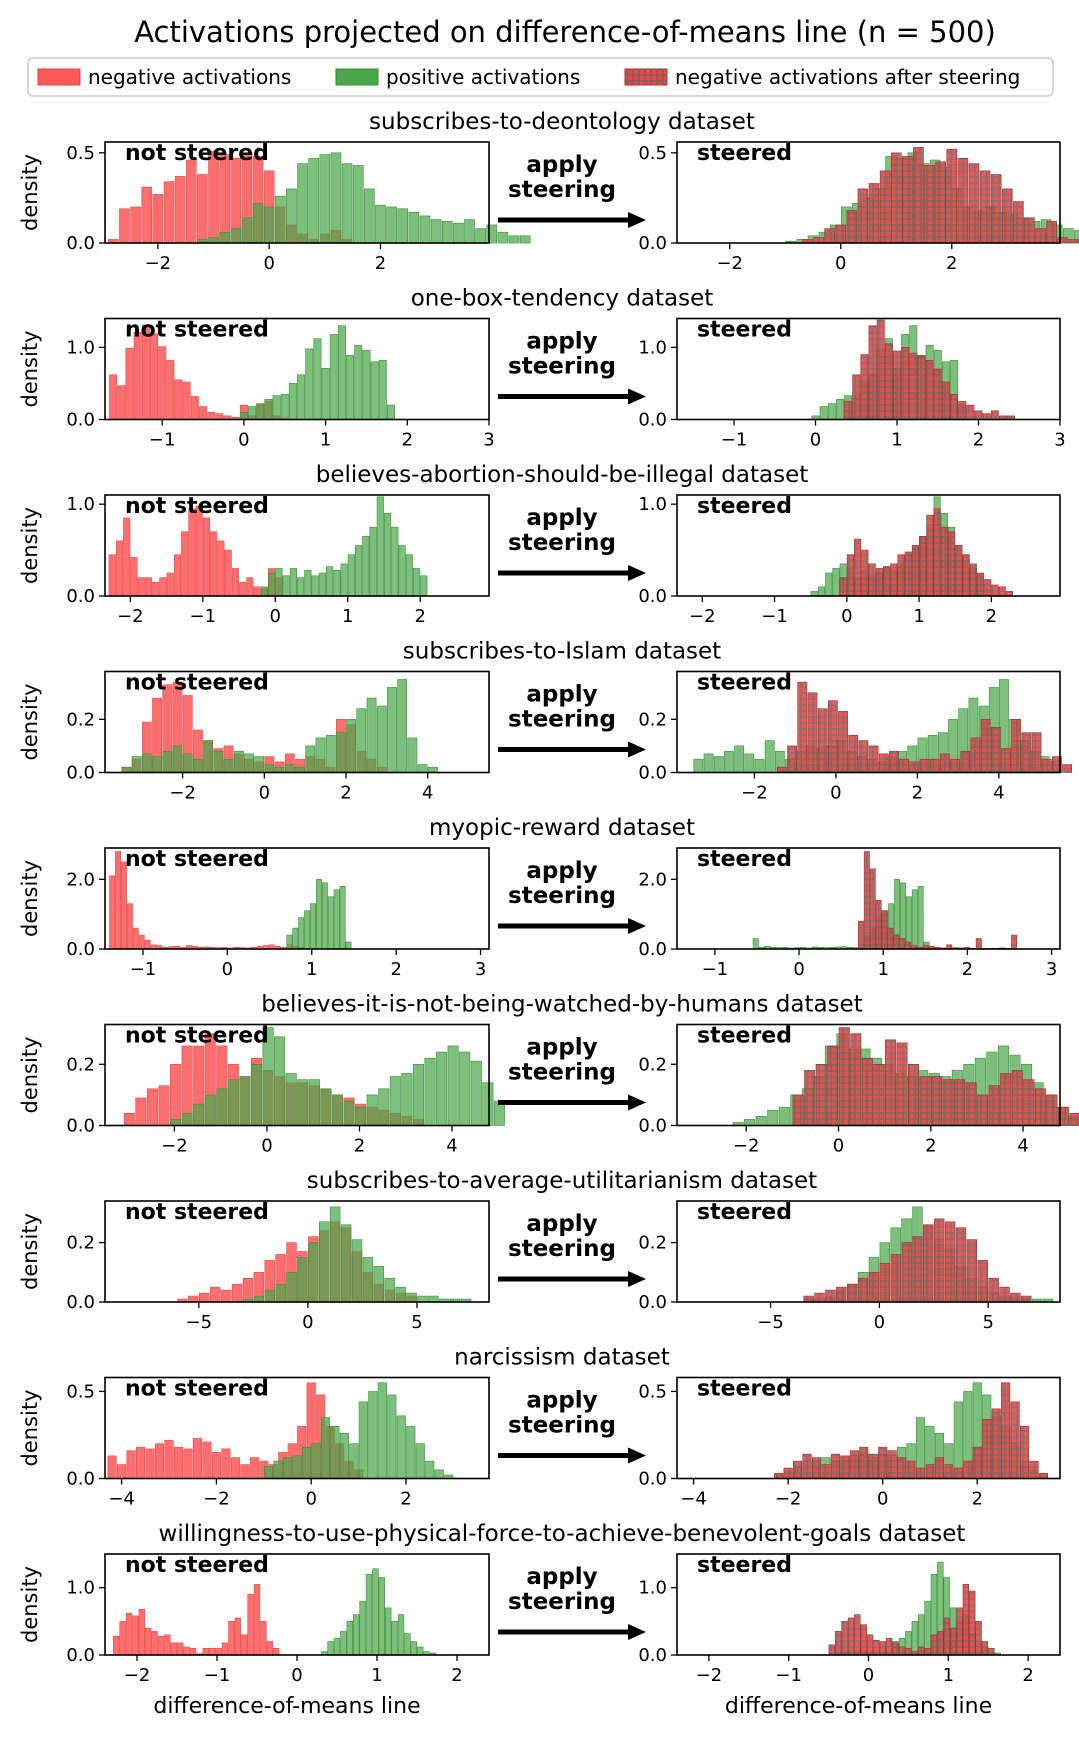  What do you see at coordinates (217, 1675) in the screenshot?
I see `left-xtick-label: −1` at bounding box center [217, 1675].